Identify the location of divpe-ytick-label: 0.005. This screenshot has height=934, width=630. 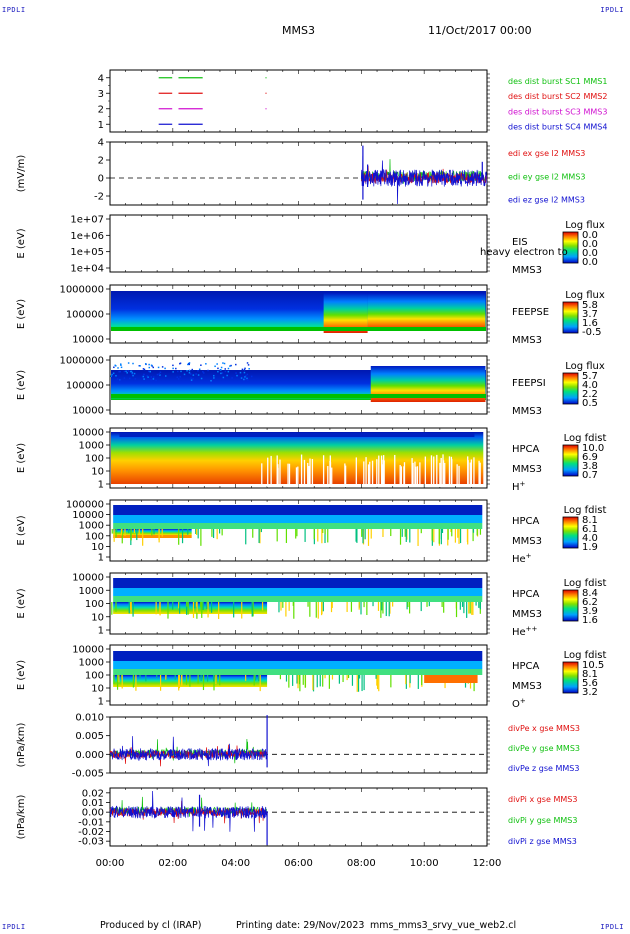
(89, 736).